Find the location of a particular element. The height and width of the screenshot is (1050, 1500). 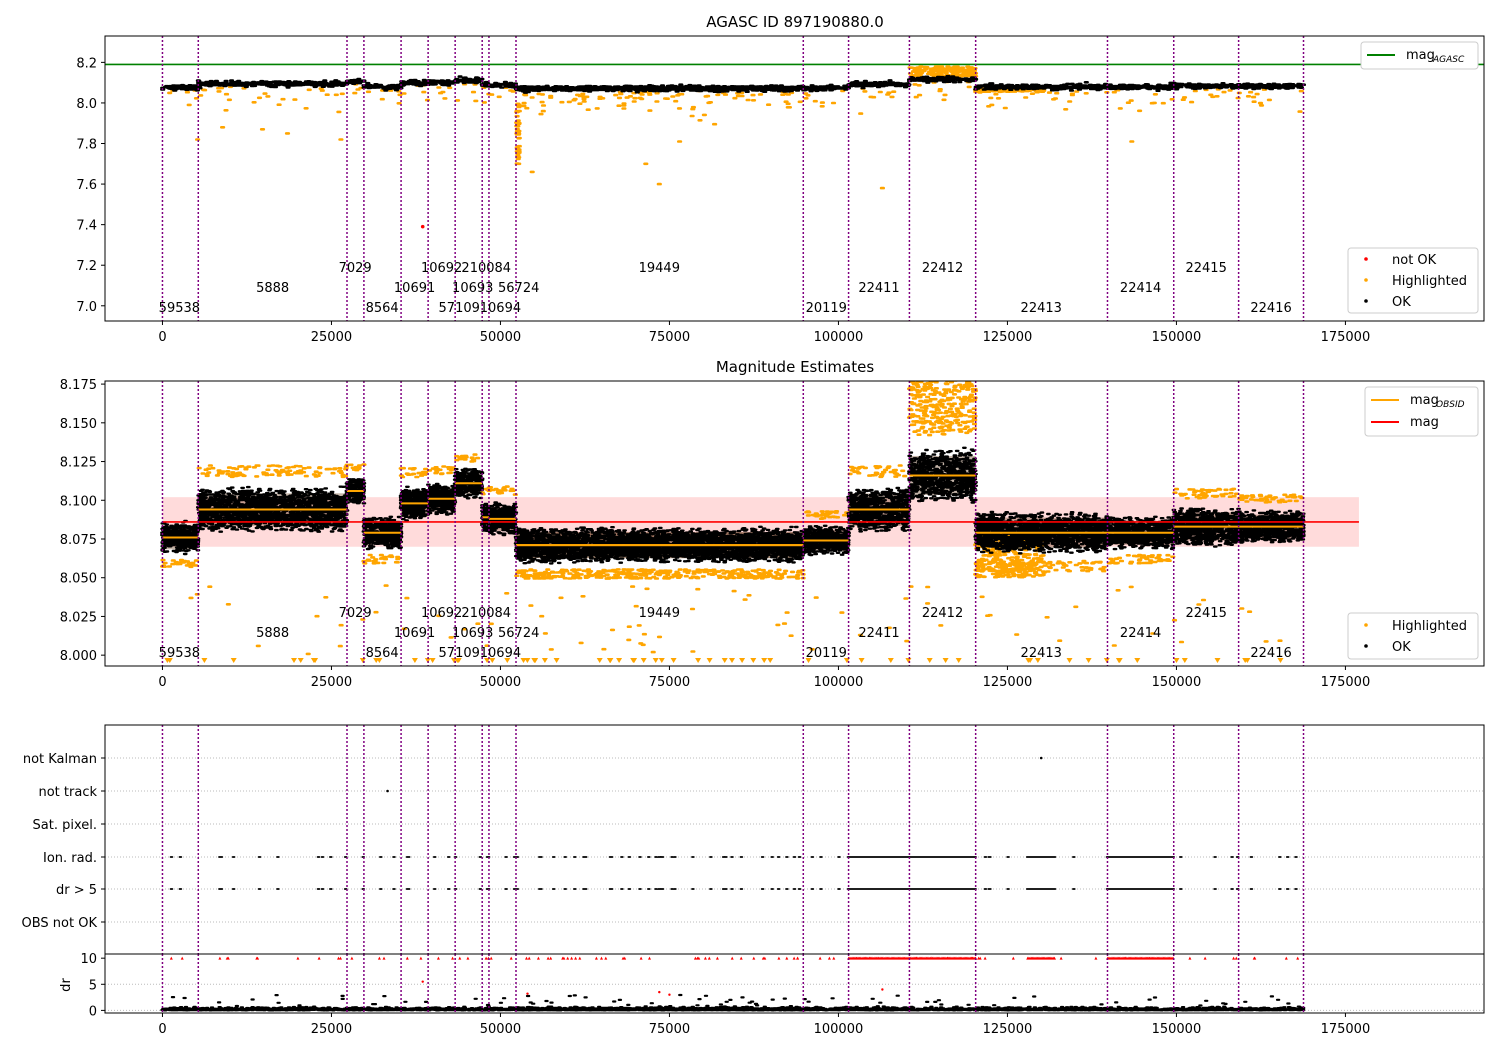

legend-status: not OK Highlighted OK is located at coordinates (1413, 280).